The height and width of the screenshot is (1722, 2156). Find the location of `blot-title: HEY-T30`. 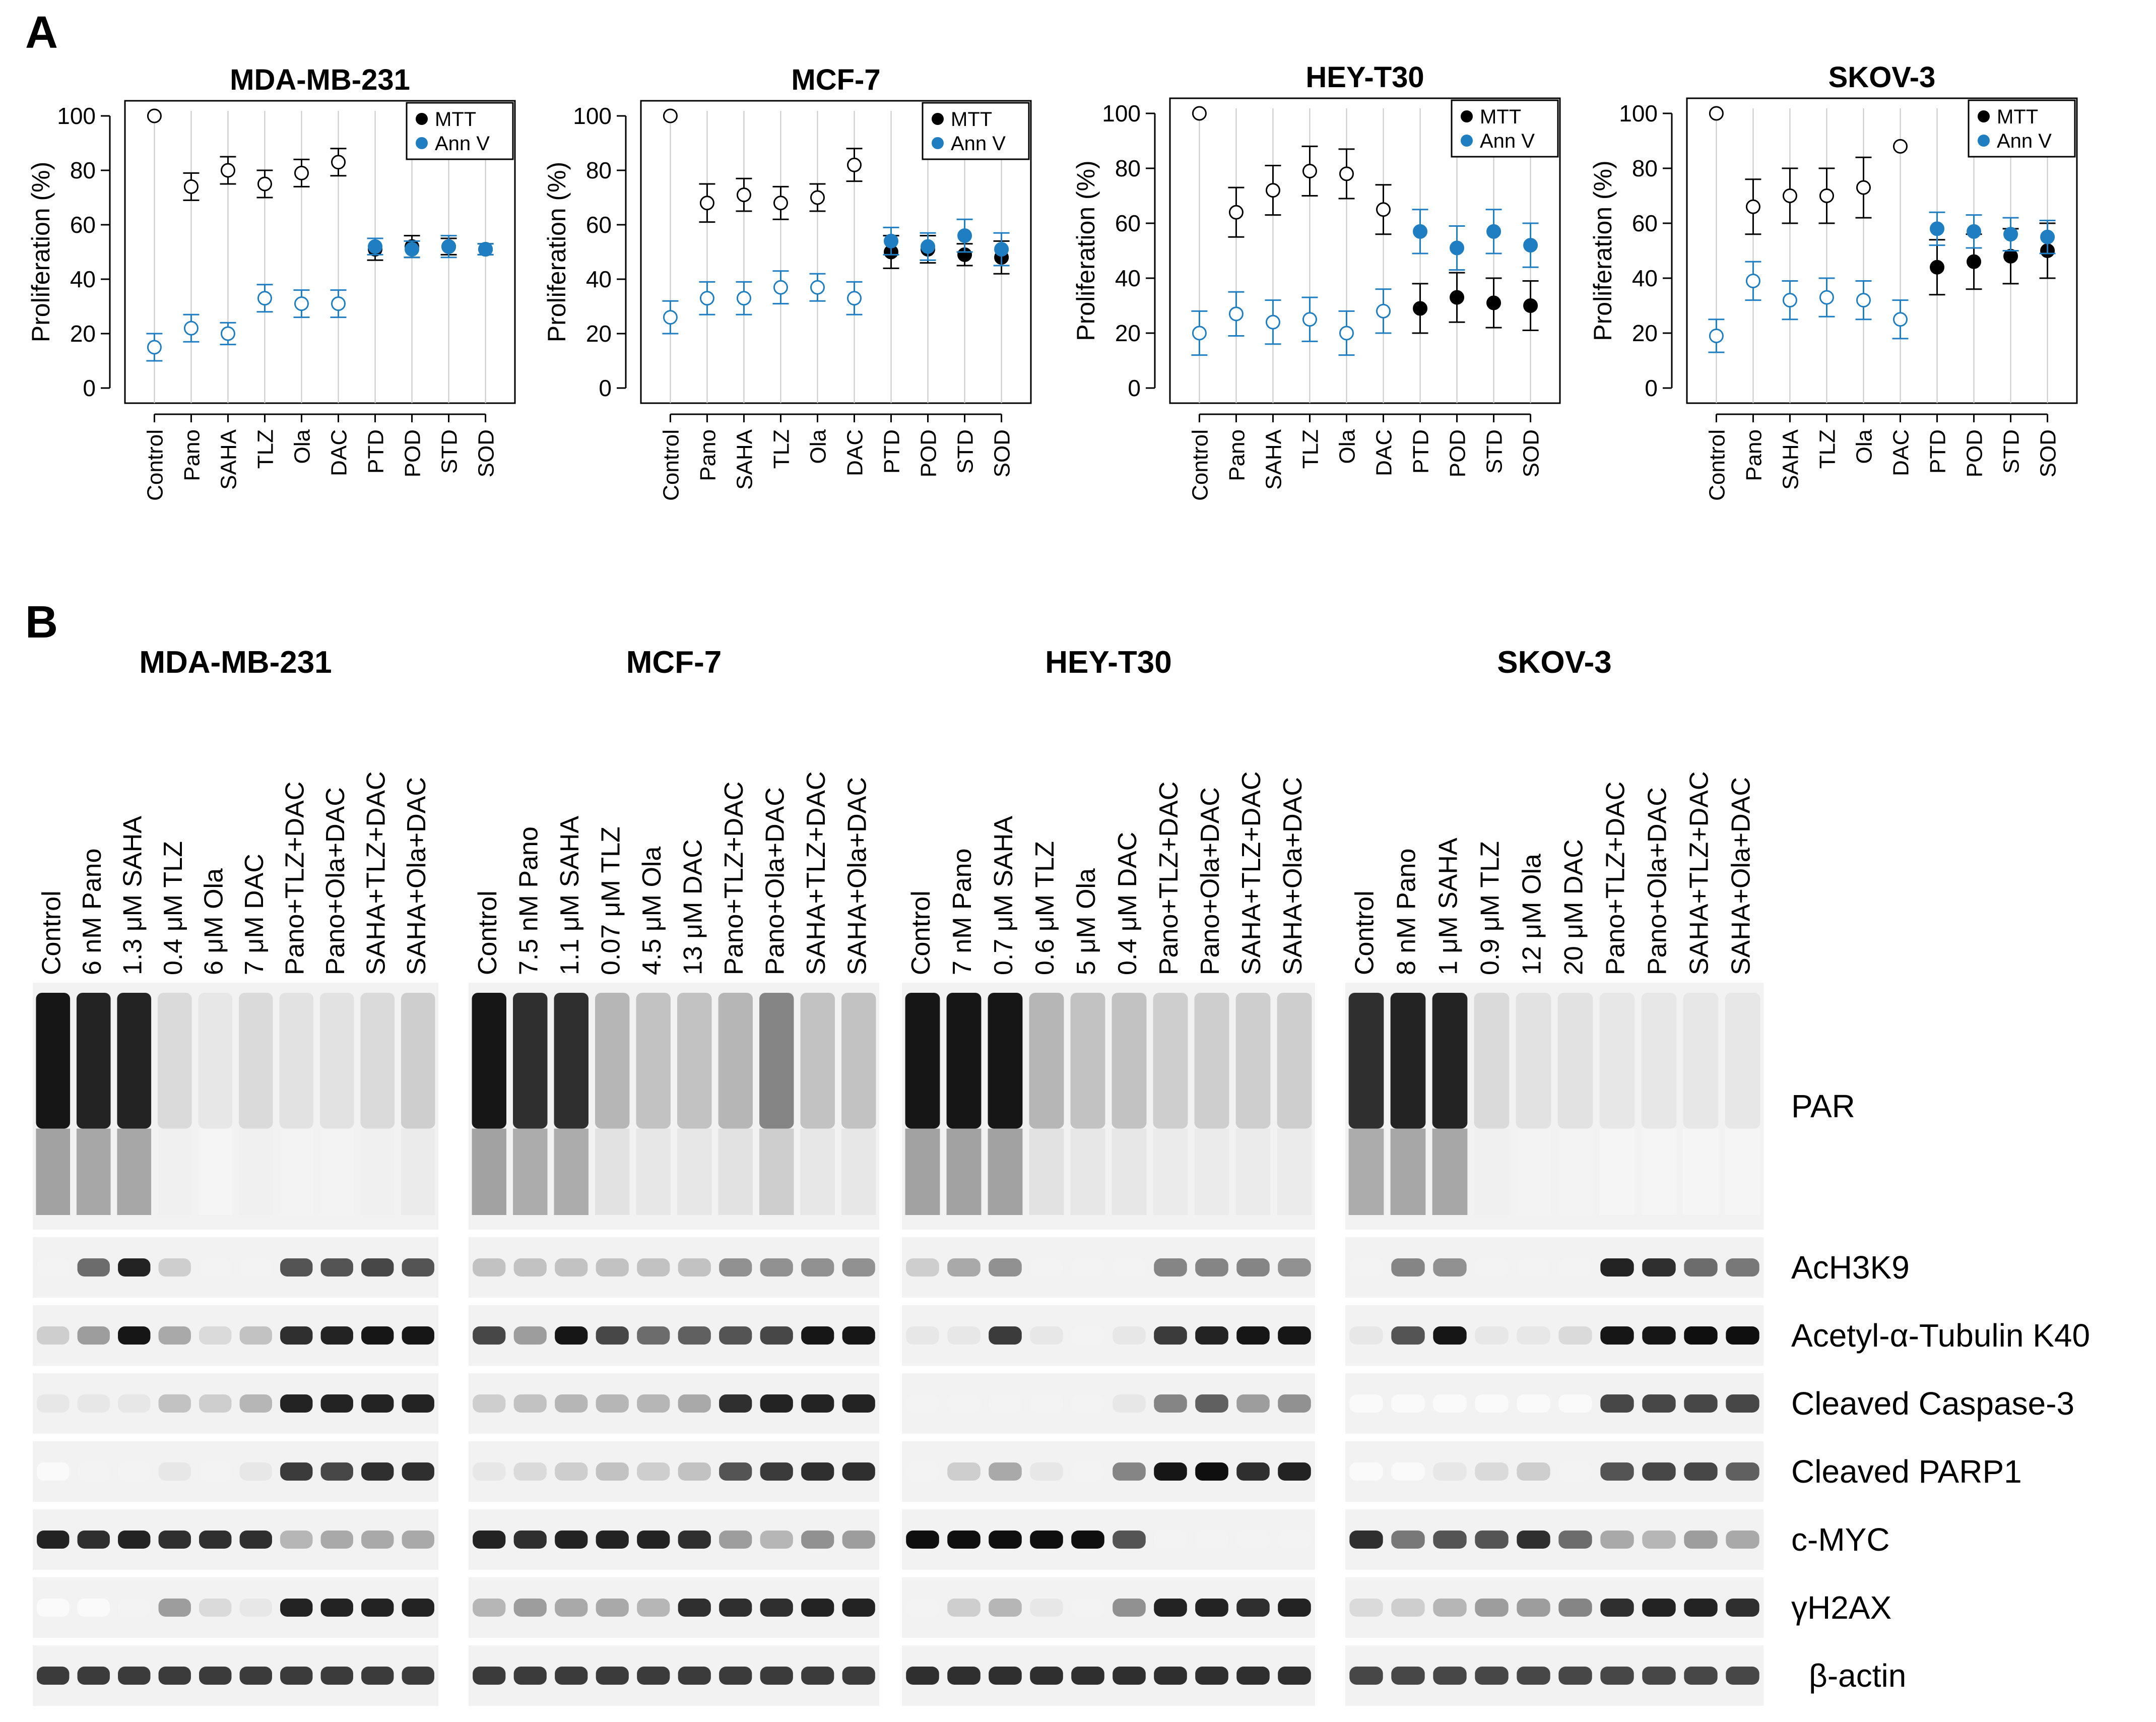

blot-title: HEY-T30 is located at coordinates (1108, 663).